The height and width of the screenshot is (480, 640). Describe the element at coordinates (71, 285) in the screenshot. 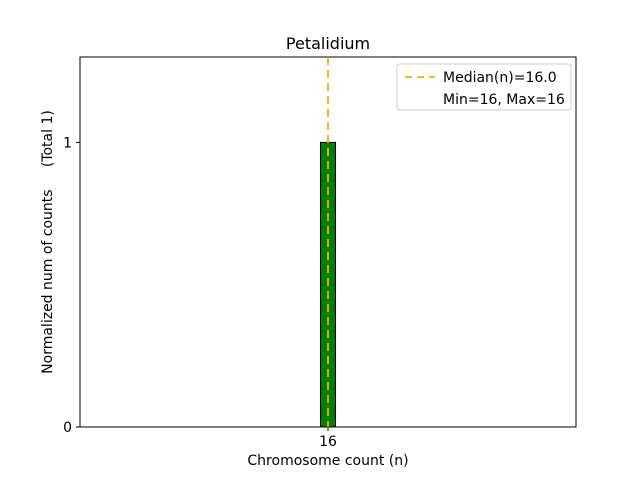

I see `y-ticks: 01` at that location.